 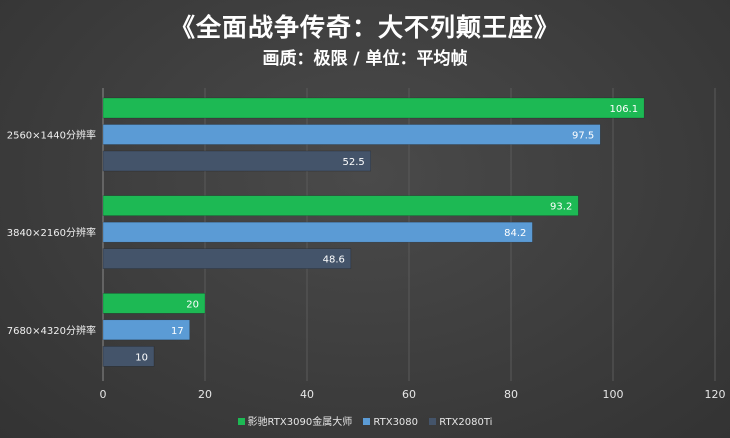 What do you see at coordinates (466, 422) in the screenshot?
I see `legend-label: RTX2080Ti` at bounding box center [466, 422].